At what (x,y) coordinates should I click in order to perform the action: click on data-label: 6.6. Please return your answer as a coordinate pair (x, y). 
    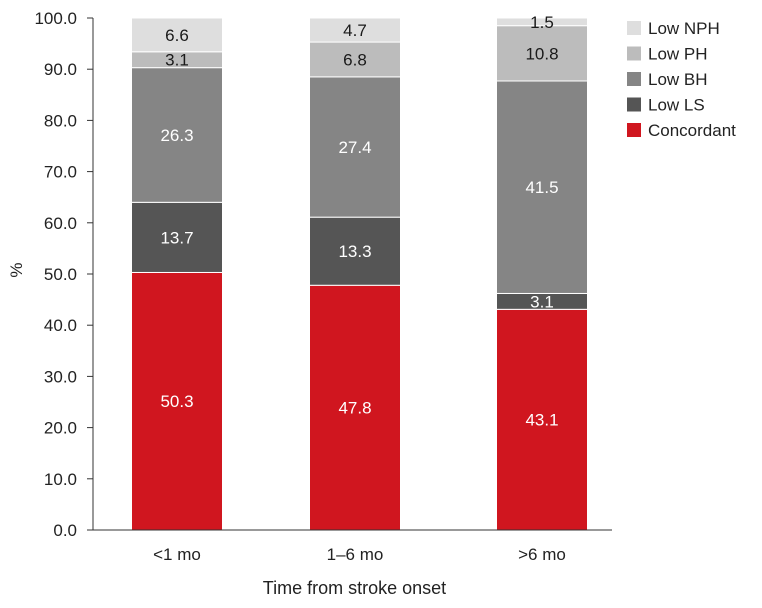
    Looking at the image, I should click on (177, 35).